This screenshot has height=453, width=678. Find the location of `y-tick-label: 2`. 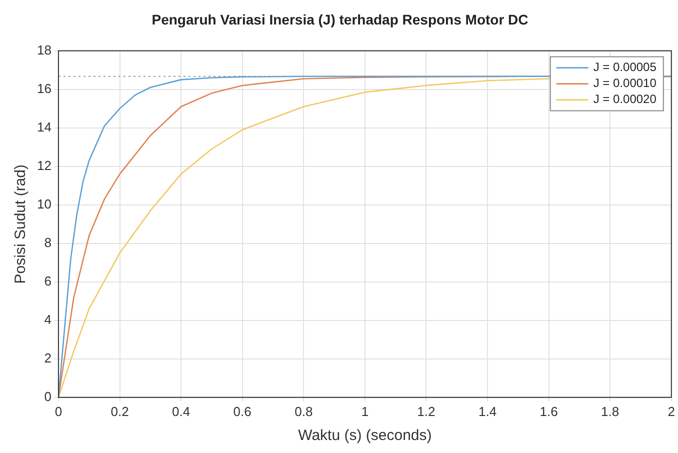

y-tick-label: 2 is located at coordinates (48, 358).